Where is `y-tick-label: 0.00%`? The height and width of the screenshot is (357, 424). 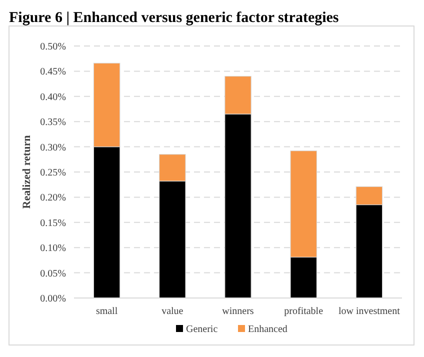 y-tick-label: 0.00% is located at coordinates (53, 299).